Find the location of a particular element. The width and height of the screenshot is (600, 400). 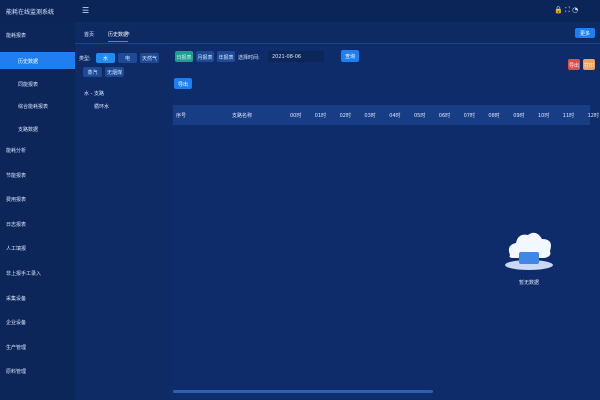

action-button: 打印 is located at coordinates (589, 64).